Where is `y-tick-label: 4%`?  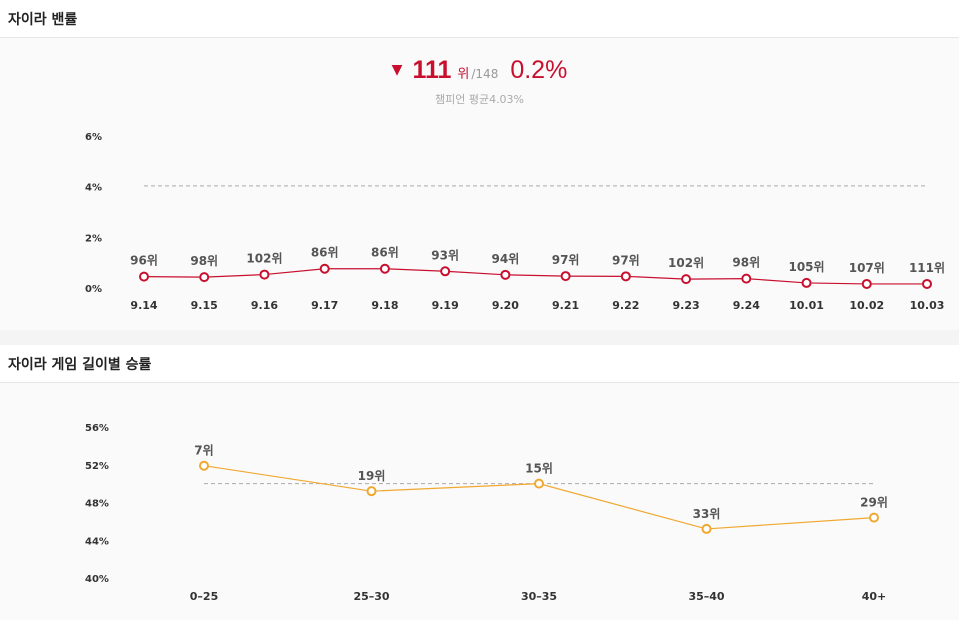 y-tick-label: 4% is located at coordinates (93, 188).